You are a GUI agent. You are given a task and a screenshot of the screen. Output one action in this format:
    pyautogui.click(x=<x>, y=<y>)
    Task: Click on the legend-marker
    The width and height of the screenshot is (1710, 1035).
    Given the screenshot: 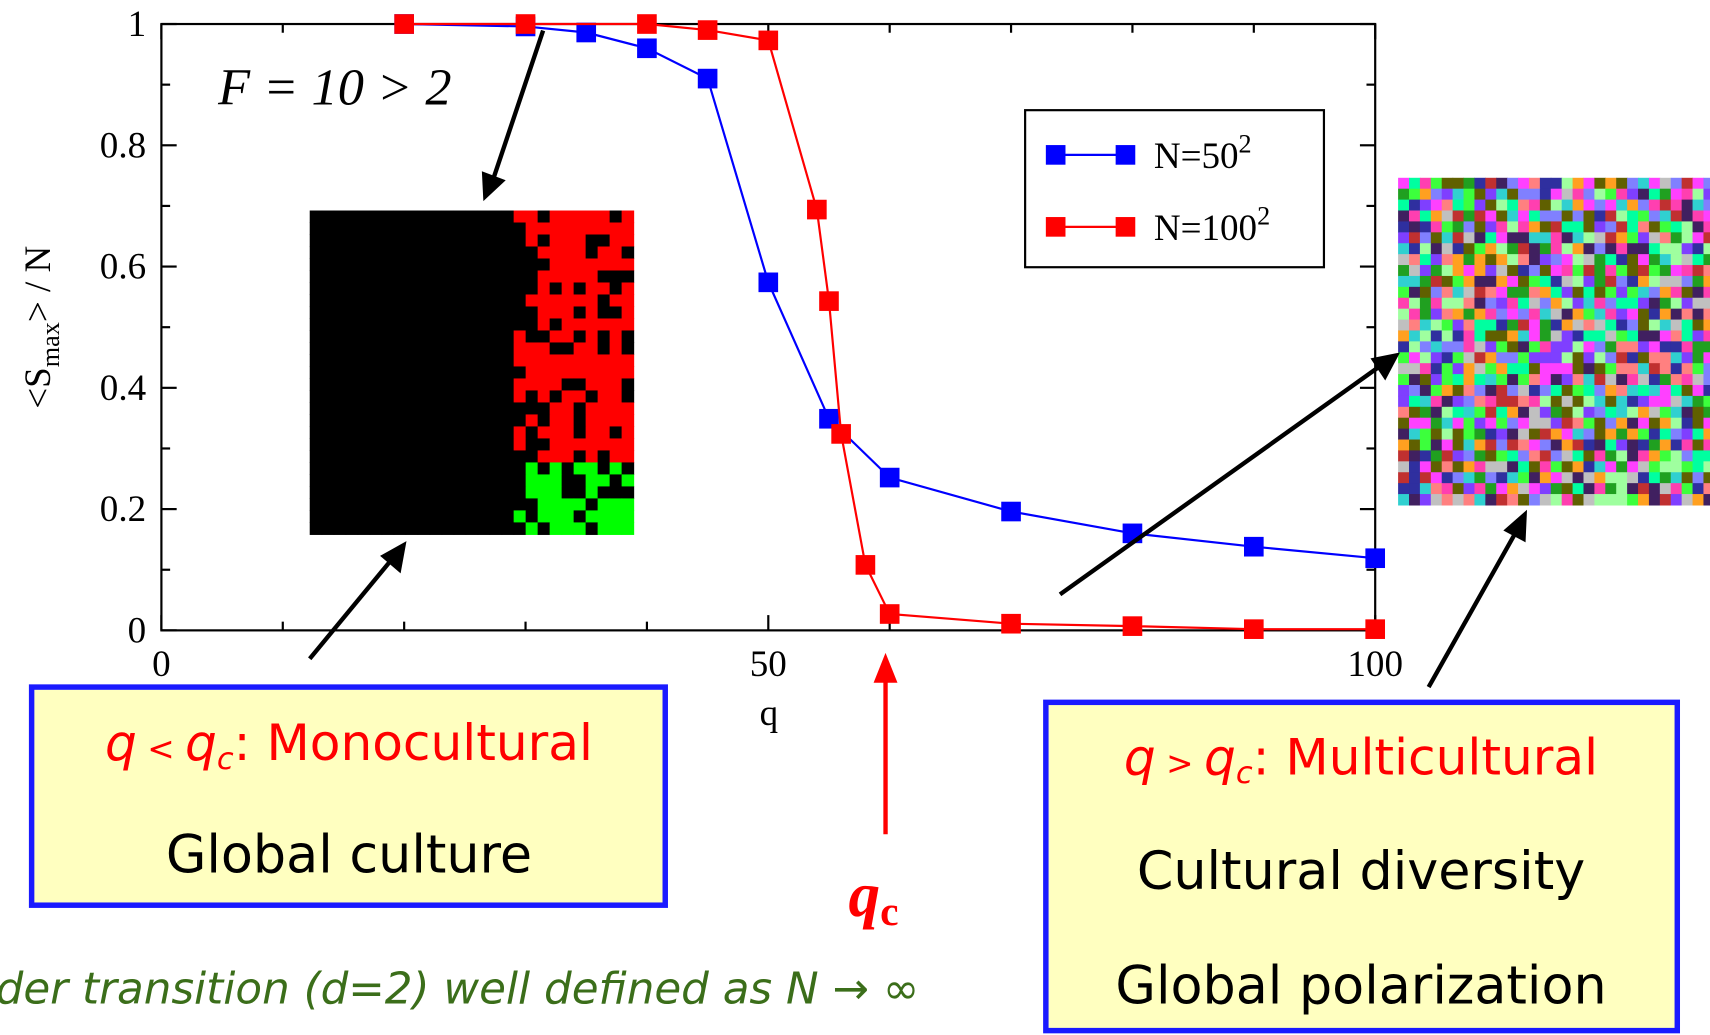 What is the action you would take?
    pyautogui.click(x=1055, y=155)
    